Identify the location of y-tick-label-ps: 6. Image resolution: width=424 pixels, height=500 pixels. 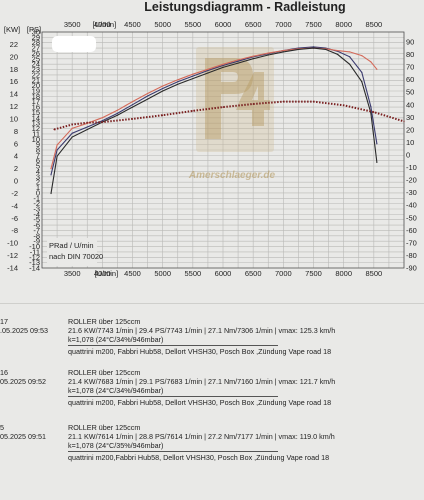
(38, 160).